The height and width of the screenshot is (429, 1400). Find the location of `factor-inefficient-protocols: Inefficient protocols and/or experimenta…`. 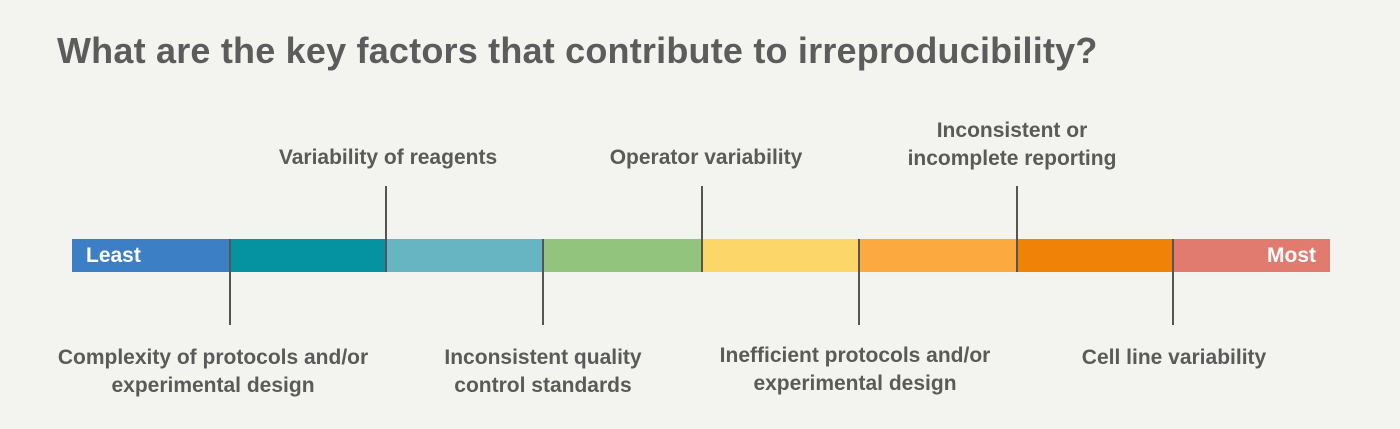

factor-inefficient-protocols: Inefficient protocols and/or experimenta… is located at coordinates (855, 370).